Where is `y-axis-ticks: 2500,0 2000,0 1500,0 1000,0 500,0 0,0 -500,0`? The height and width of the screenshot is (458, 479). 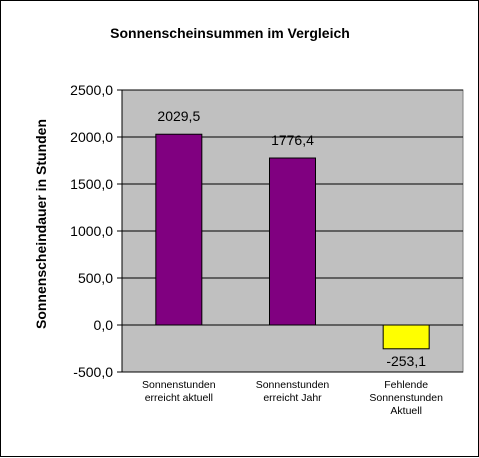 y-axis-ticks: 2500,0 2000,0 1500,0 1000,0 500,0 0,0 -500,0 is located at coordinates (96, 231).